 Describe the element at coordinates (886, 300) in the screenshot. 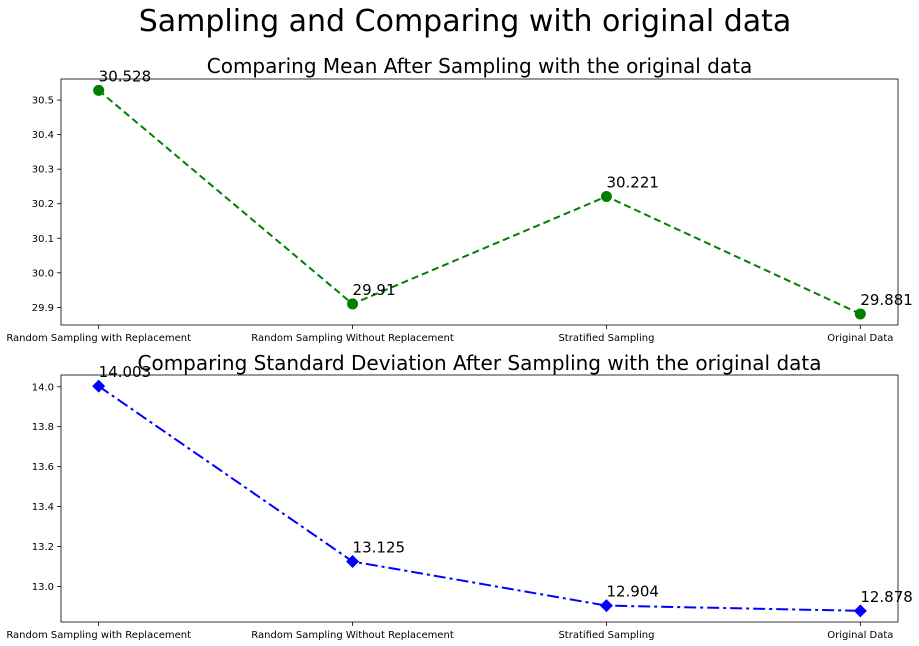

I see `mean-data-label: 29.881` at that location.